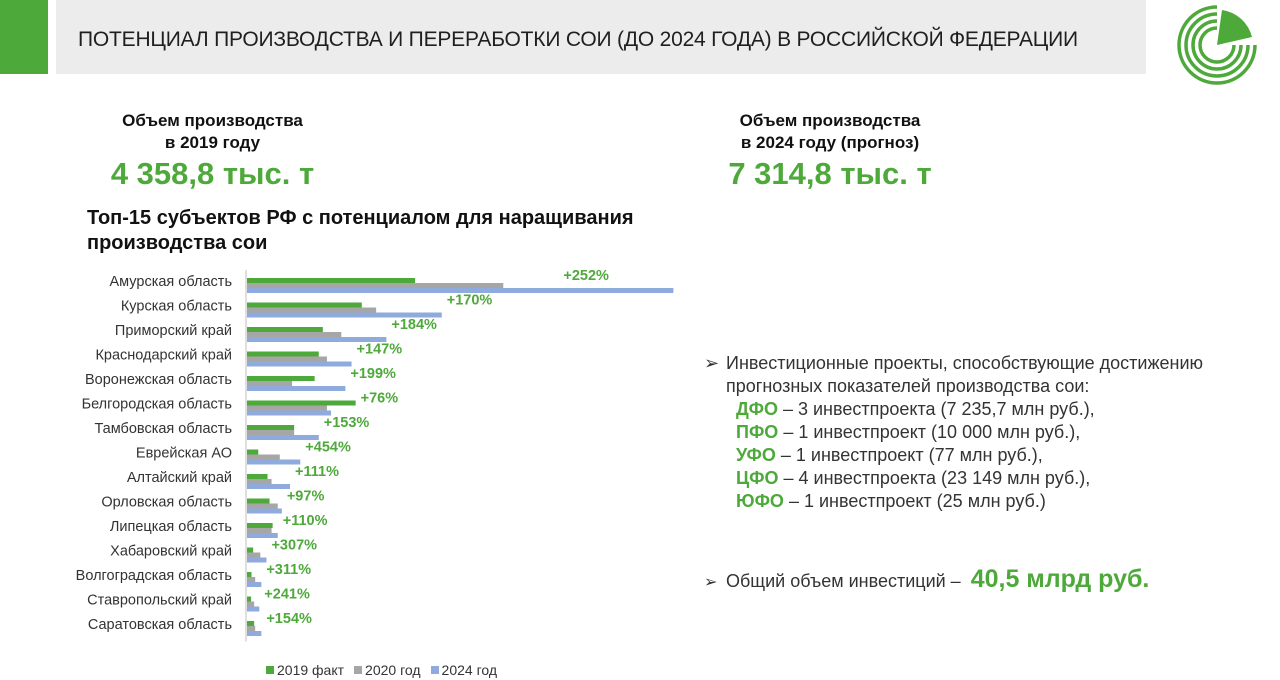 The image size is (1280, 680). What do you see at coordinates (311, 670) in the screenshot?
I see `legend-label-2019: 2019 факт` at bounding box center [311, 670].